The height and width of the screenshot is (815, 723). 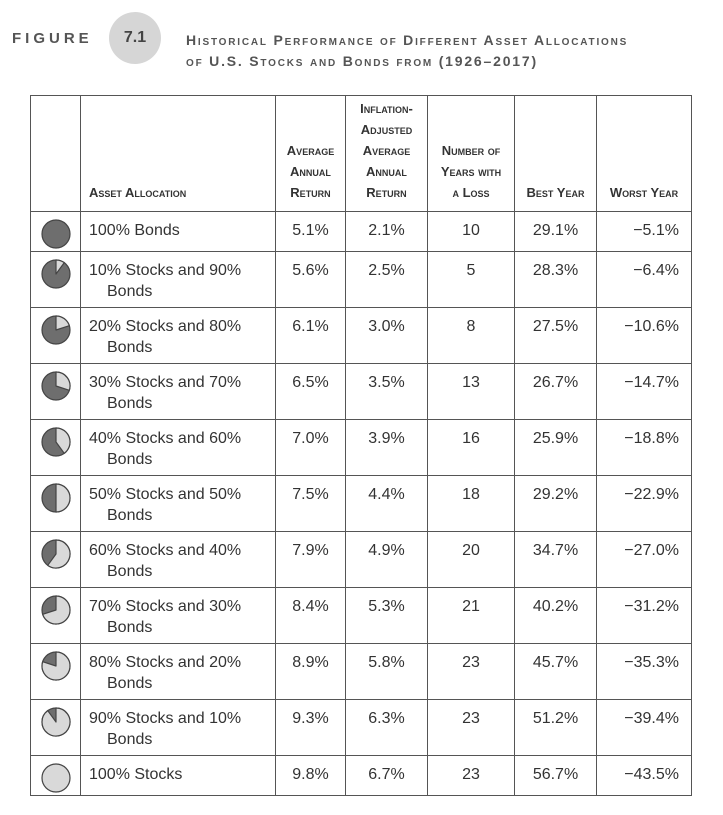 What do you see at coordinates (310, 615) in the screenshot?
I see `average-annual-return-cell: 8.4%` at bounding box center [310, 615].